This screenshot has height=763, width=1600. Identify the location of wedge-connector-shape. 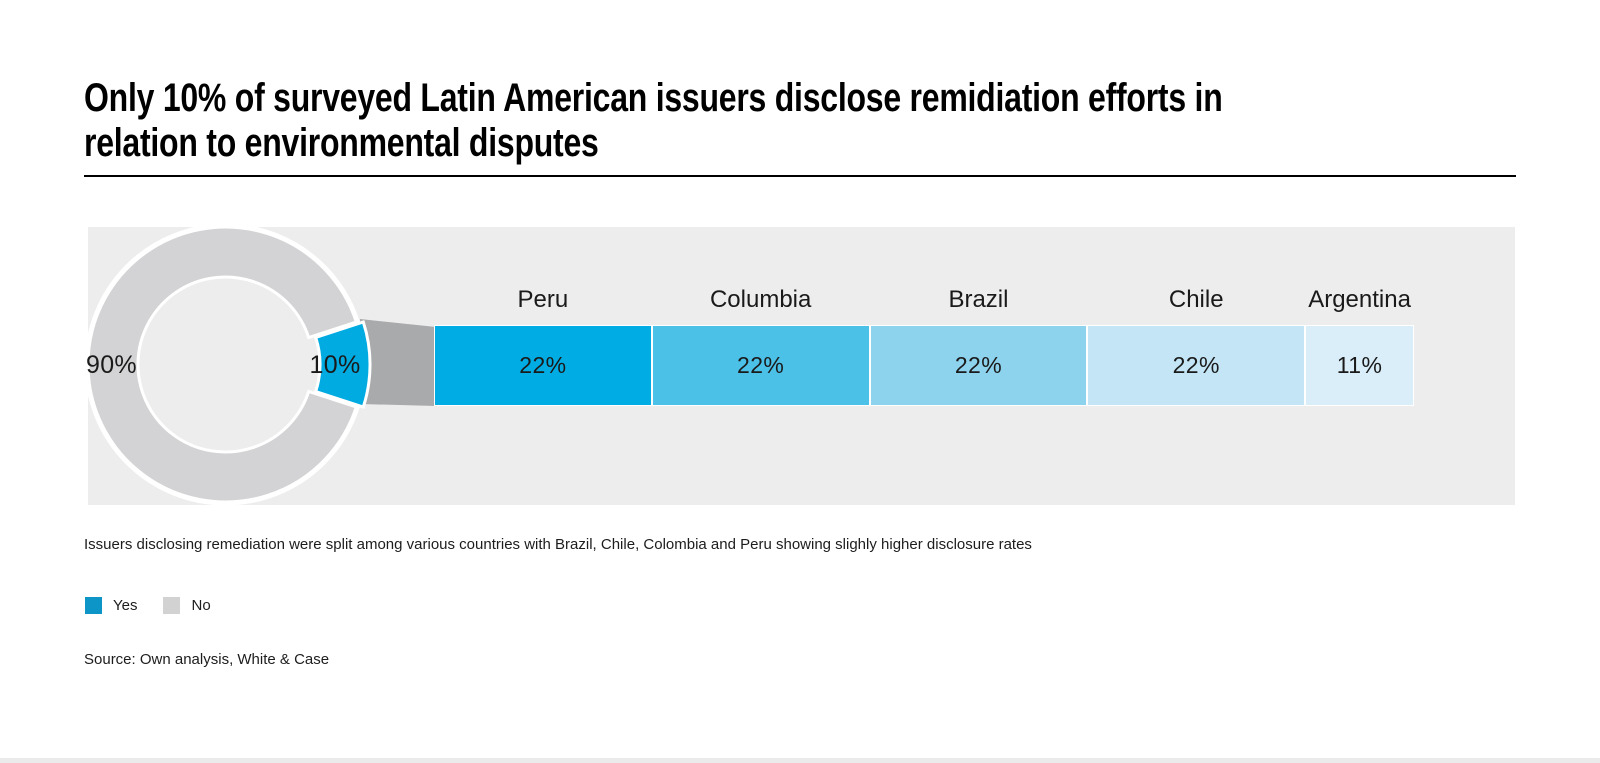
(398, 362).